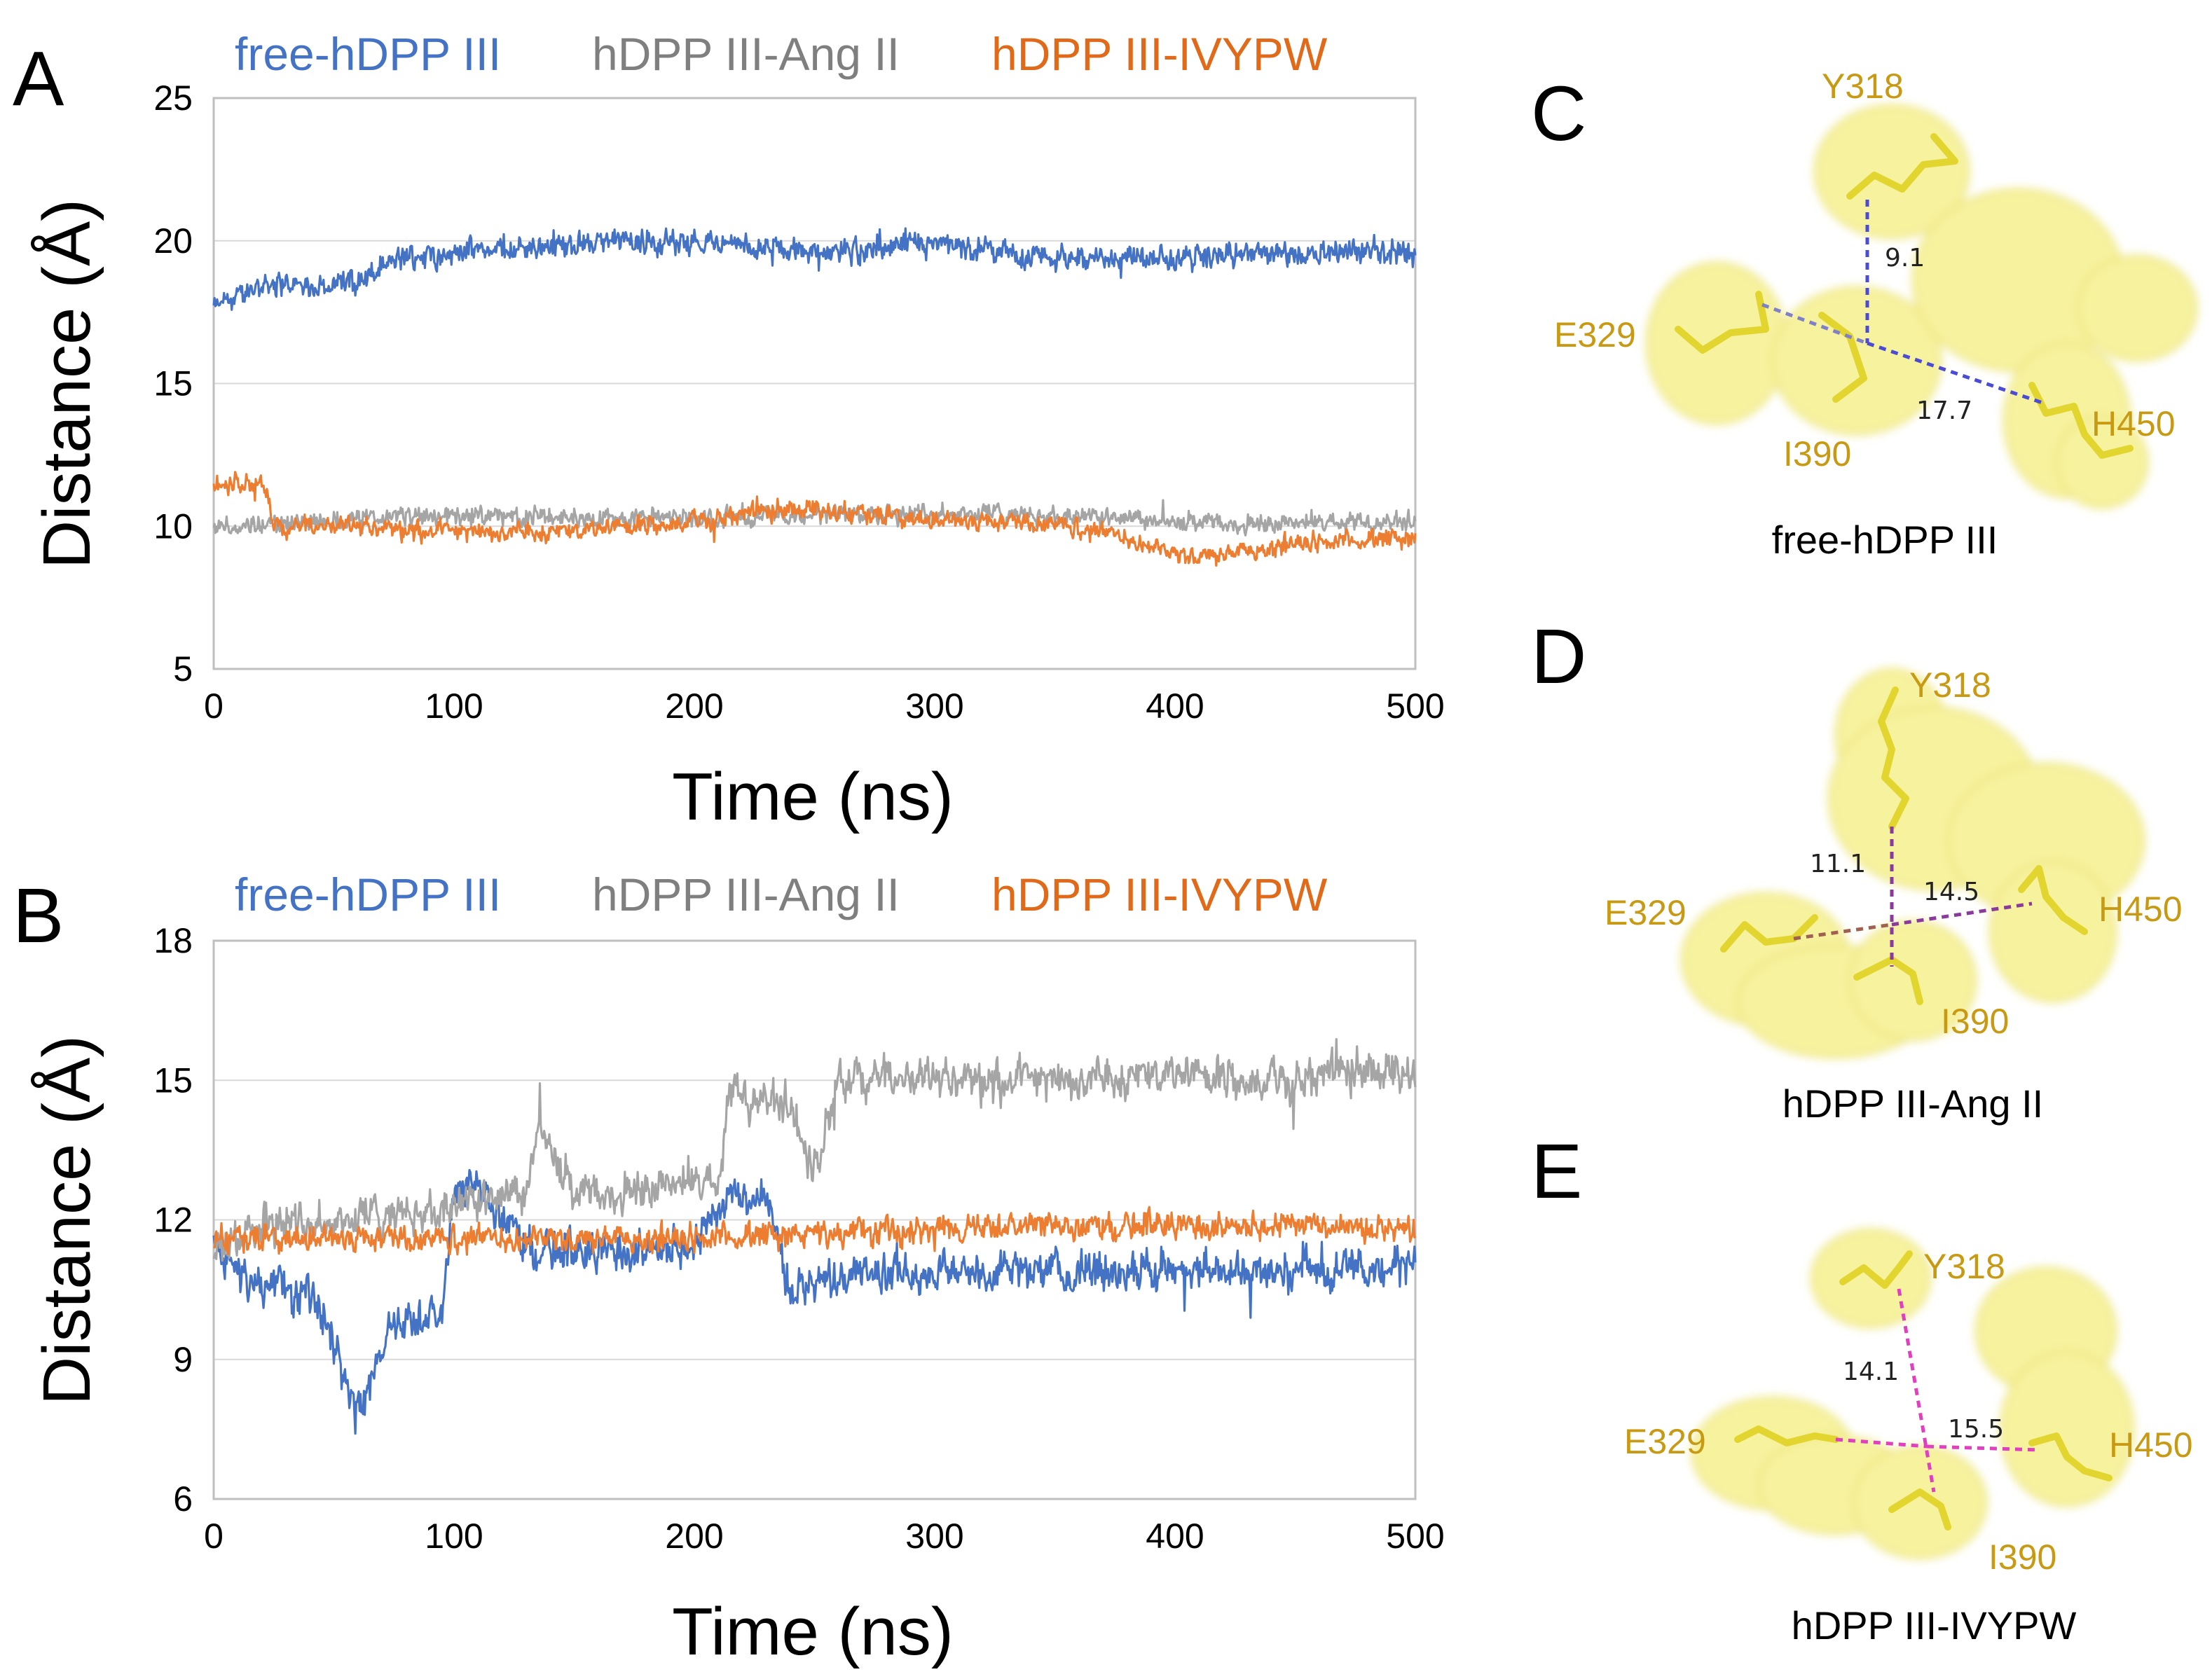  Describe the element at coordinates (214, 1536) in the screenshot. I see `x-tick-label-b-0: 0` at that location.